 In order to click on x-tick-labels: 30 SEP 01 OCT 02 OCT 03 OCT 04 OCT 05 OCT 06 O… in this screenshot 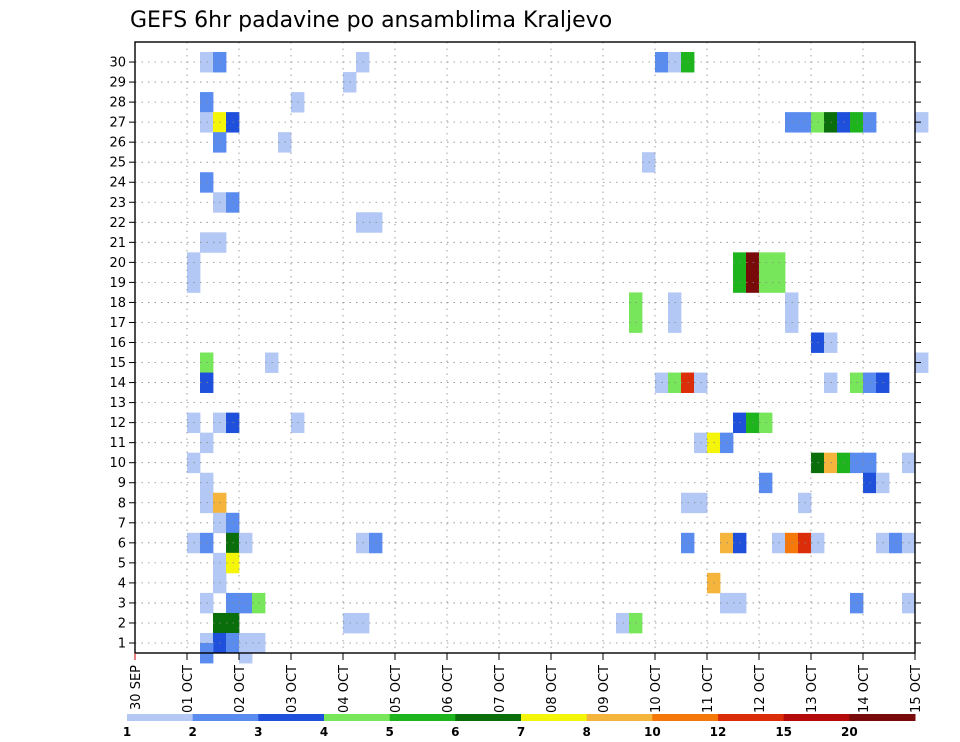, I will do `click(526, 689)`.